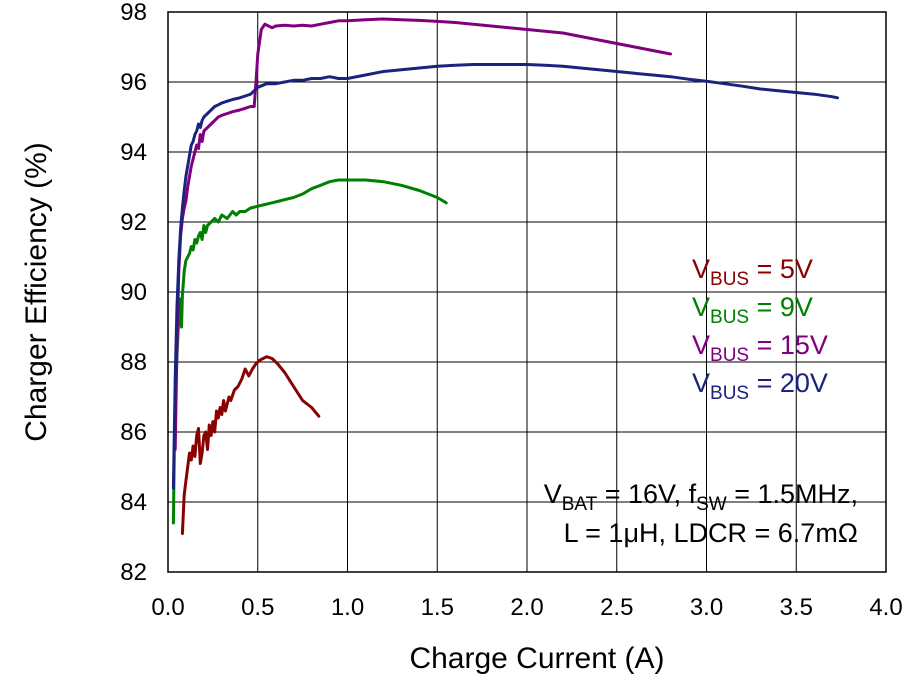  I want to click on y-tick-labels: 82 84 86 88 90 92 94 96 98, so click(133, 293).